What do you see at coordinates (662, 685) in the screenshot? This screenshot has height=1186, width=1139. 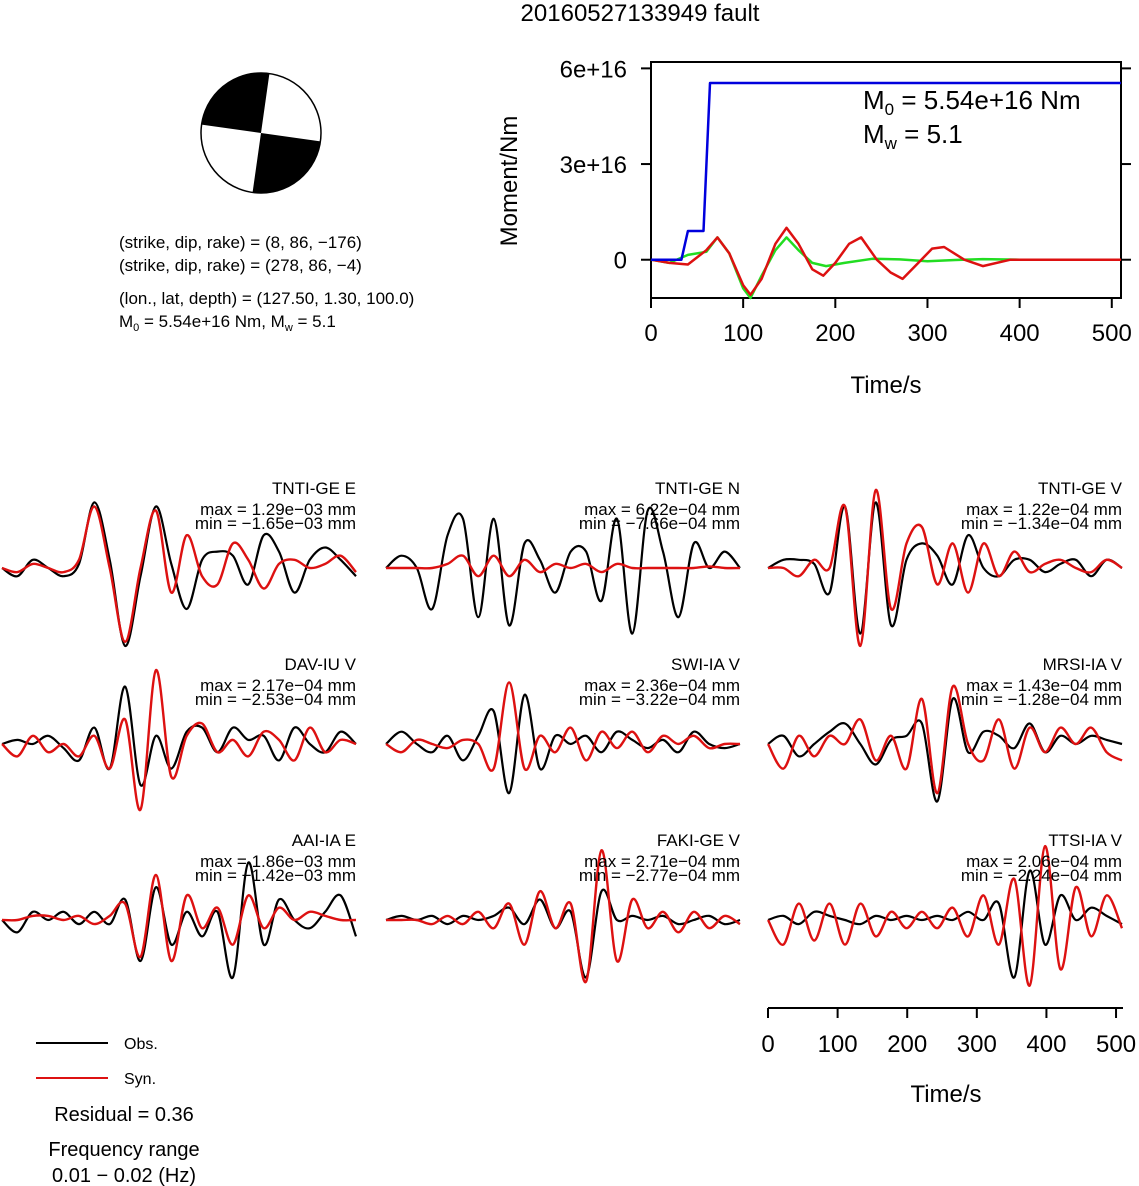 I see `station-max: max = 2.36e−04 mm` at bounding box center [662, 685].